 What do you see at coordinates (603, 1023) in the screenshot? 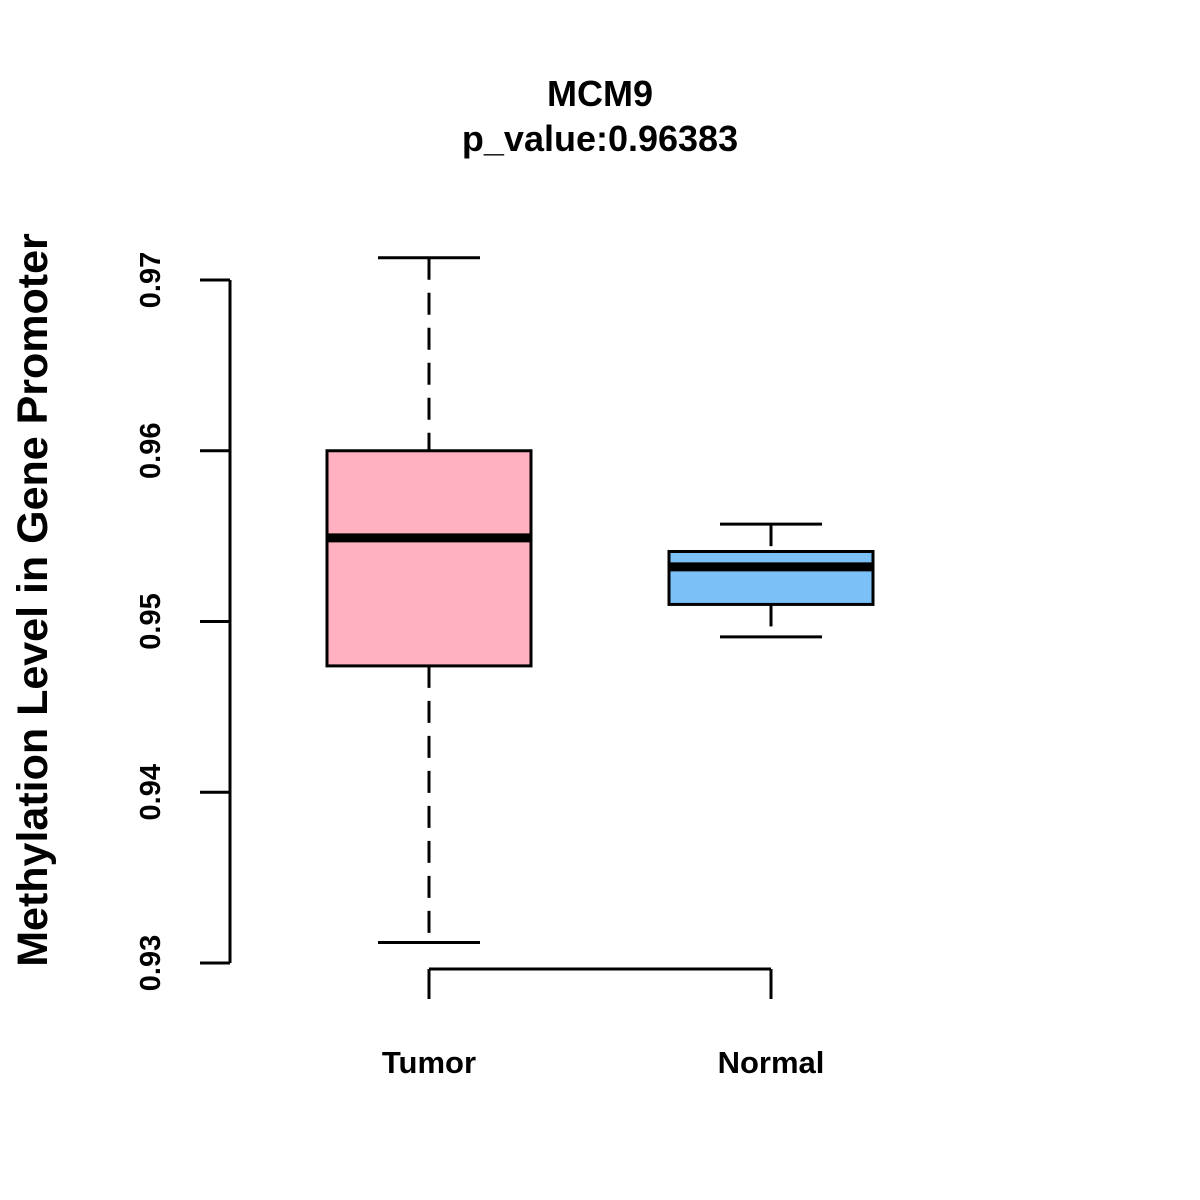
I see `x-axis: Tumor Normal` at bounding box center [603, 1023].